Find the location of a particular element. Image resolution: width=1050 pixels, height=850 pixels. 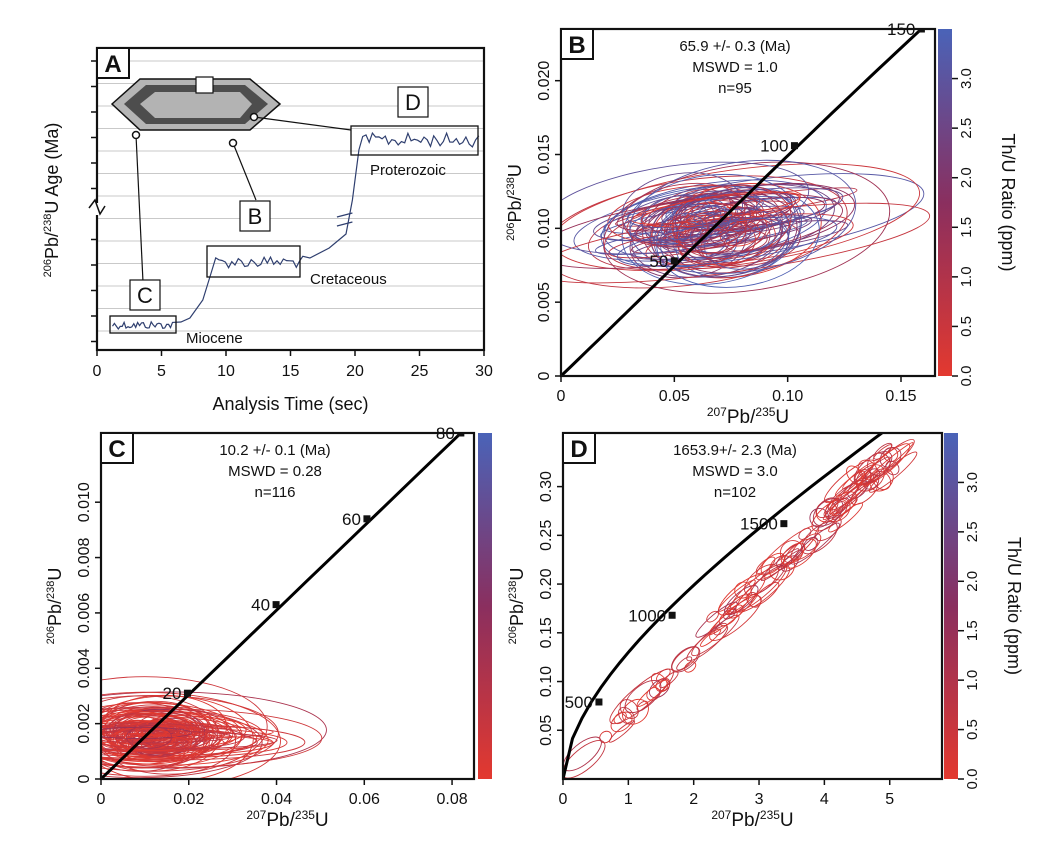

title-line: n=102 is located at coordinates (735, 492).